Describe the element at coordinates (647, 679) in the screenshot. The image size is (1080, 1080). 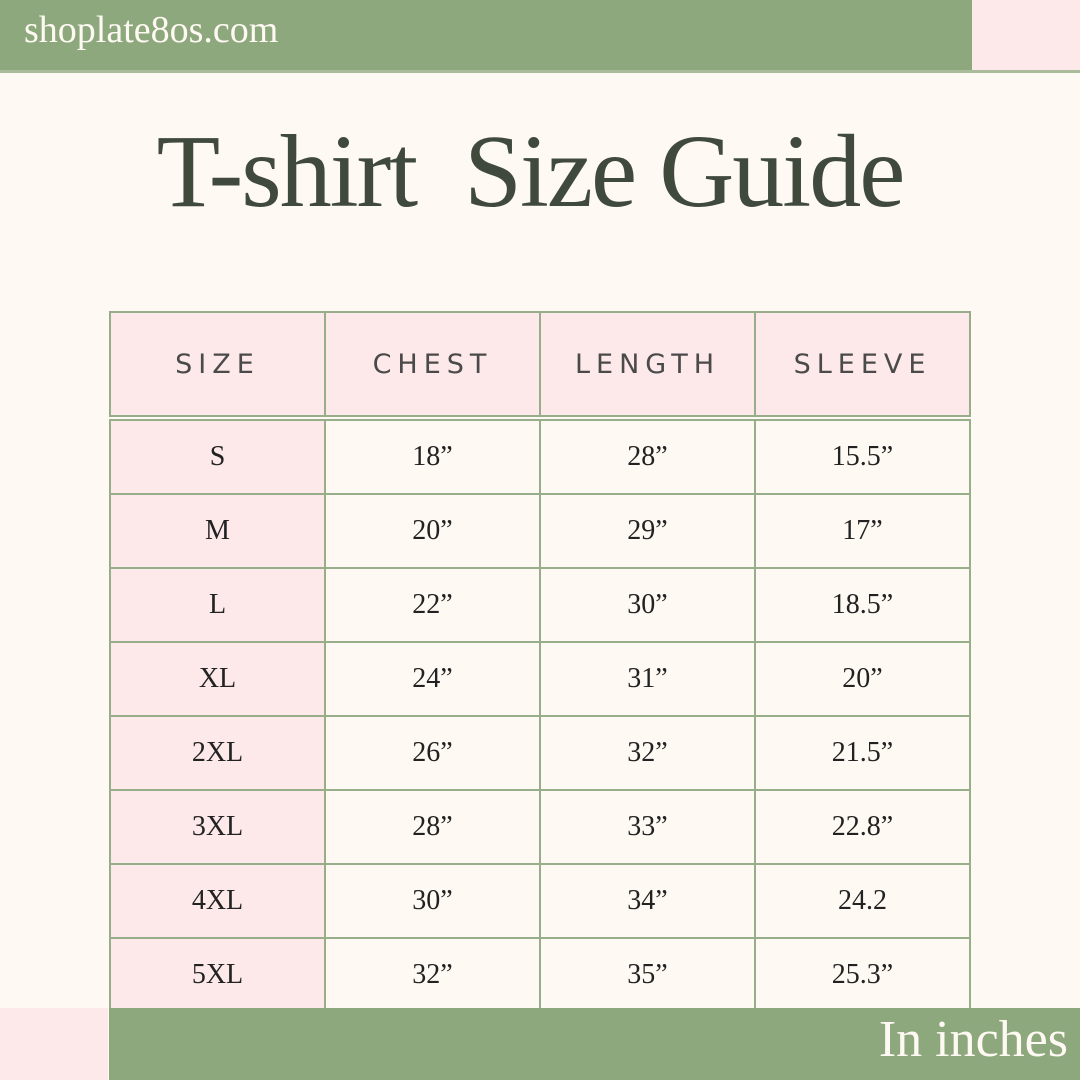
I see `measure-cell: 31”` at that location.